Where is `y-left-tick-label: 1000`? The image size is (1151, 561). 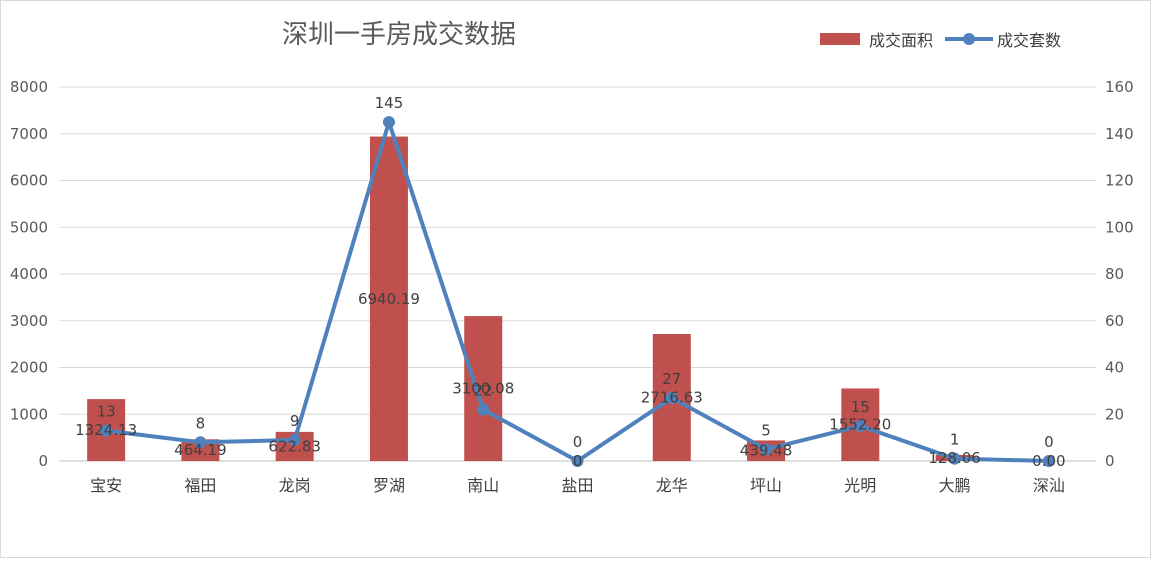
y-left-tick-label: 1000 is located at coordinates (29, 414).